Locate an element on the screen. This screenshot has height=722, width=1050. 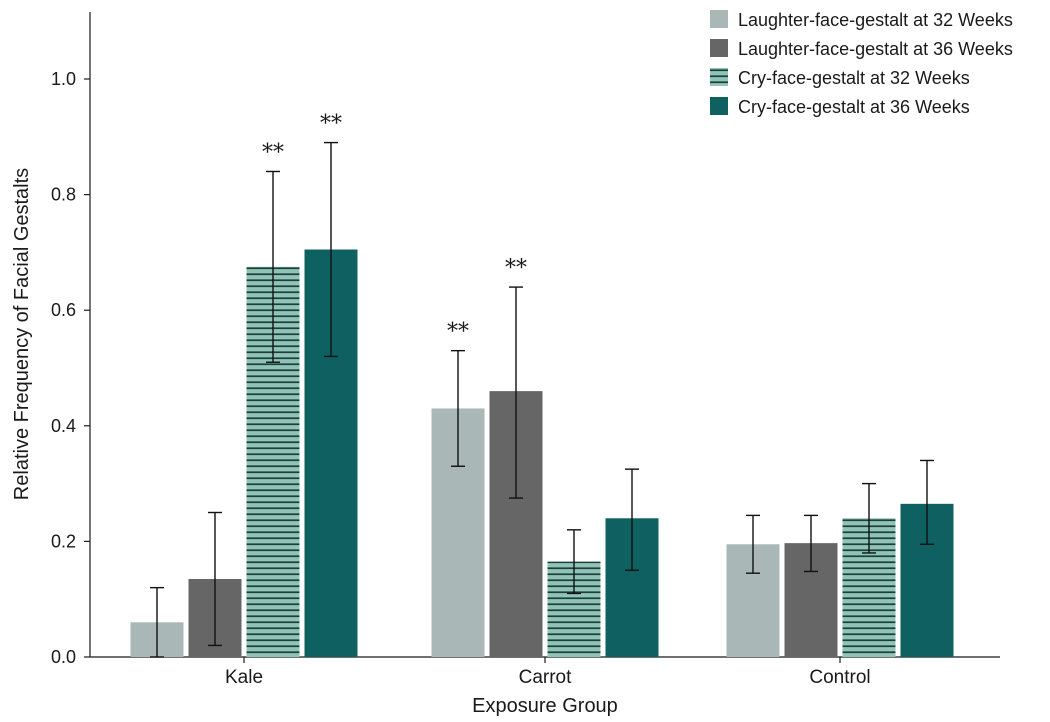
legend-label: Laughter-face-gestalt at 36 Weeks is located at coordinates (875, 49).